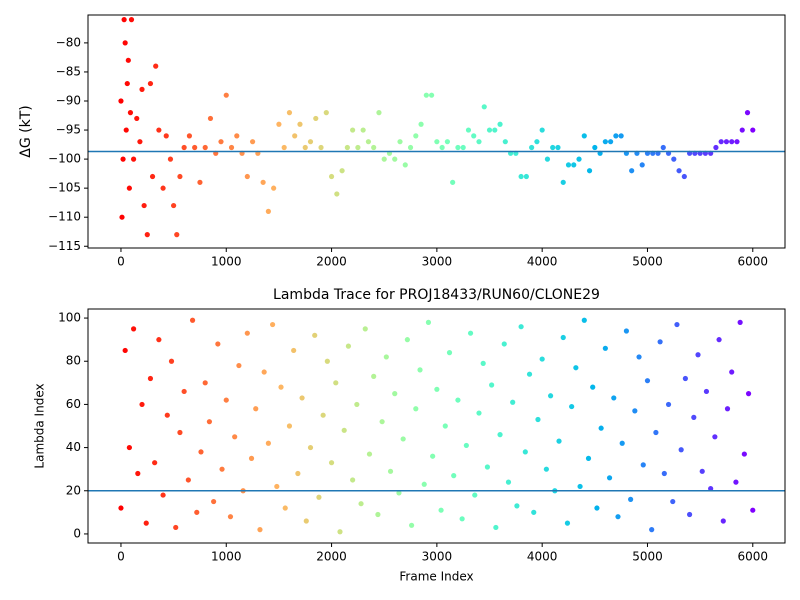 The width and height of the screenshot is (800, 600). I want to click on y-tick-label: −115, so click(64, 246).